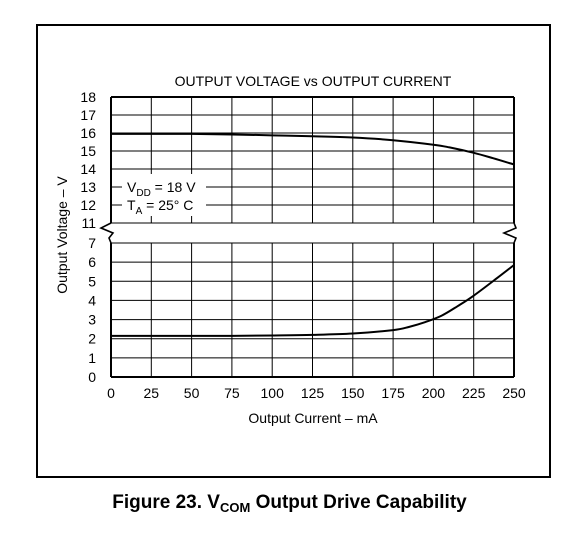 Image resolution: width=579 pixels, height=540 pixels. Describe the element at coordinates (92, 281) in the screenshot. I see `y-tick-label-lower: 5` at that location.